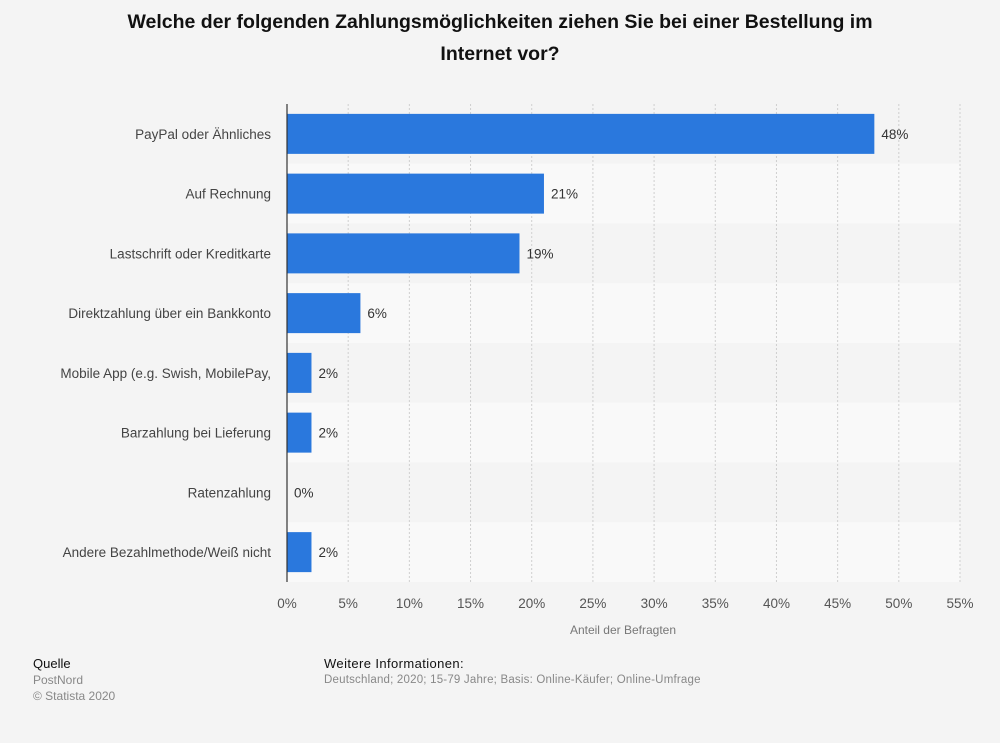 Image resolution: width=1000 pixels, height=743 pixels. What do you see at coordinates (165, 373) in the screenshot?
I see `category-label: Mobile App (e.g. Swish, MobilePay,` at bounding box center [165, 373].